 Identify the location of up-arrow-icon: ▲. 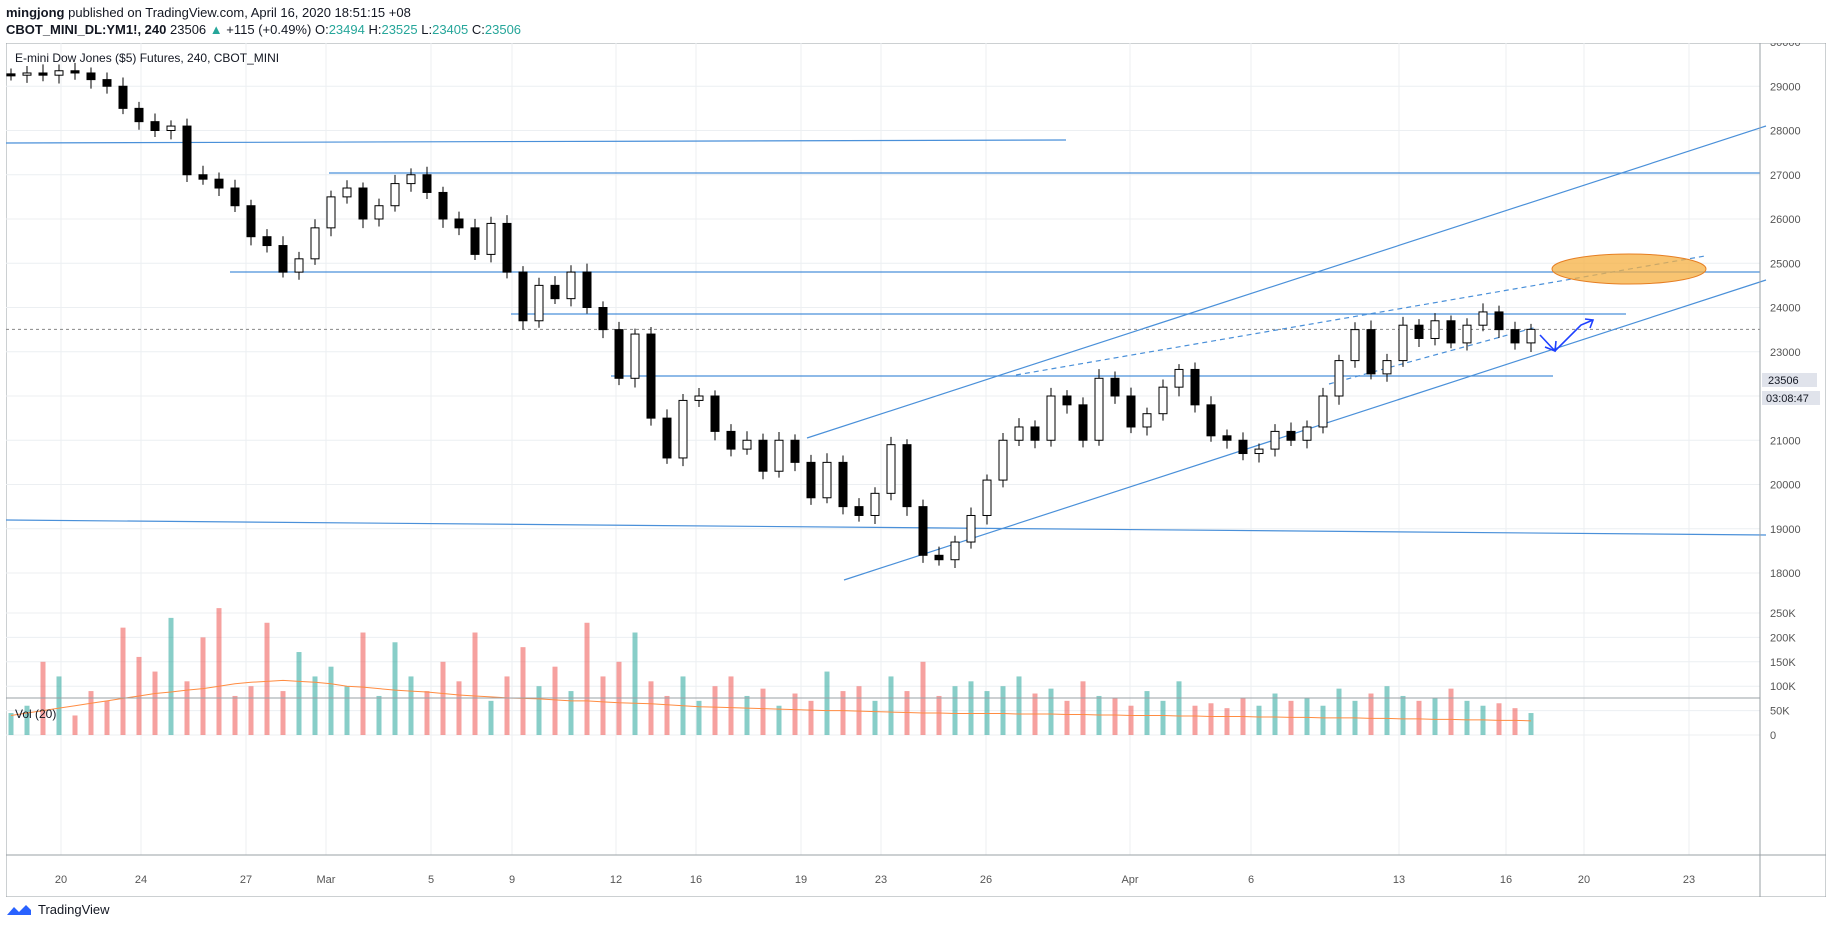
(216, 29).